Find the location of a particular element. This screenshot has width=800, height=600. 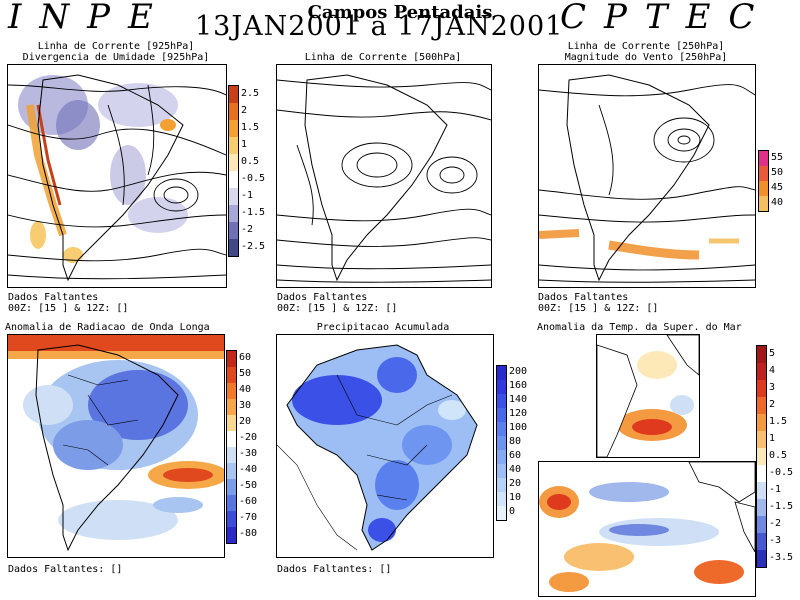

p250-note-line1: Dados Faltantes is located at coordinates (583, 297).